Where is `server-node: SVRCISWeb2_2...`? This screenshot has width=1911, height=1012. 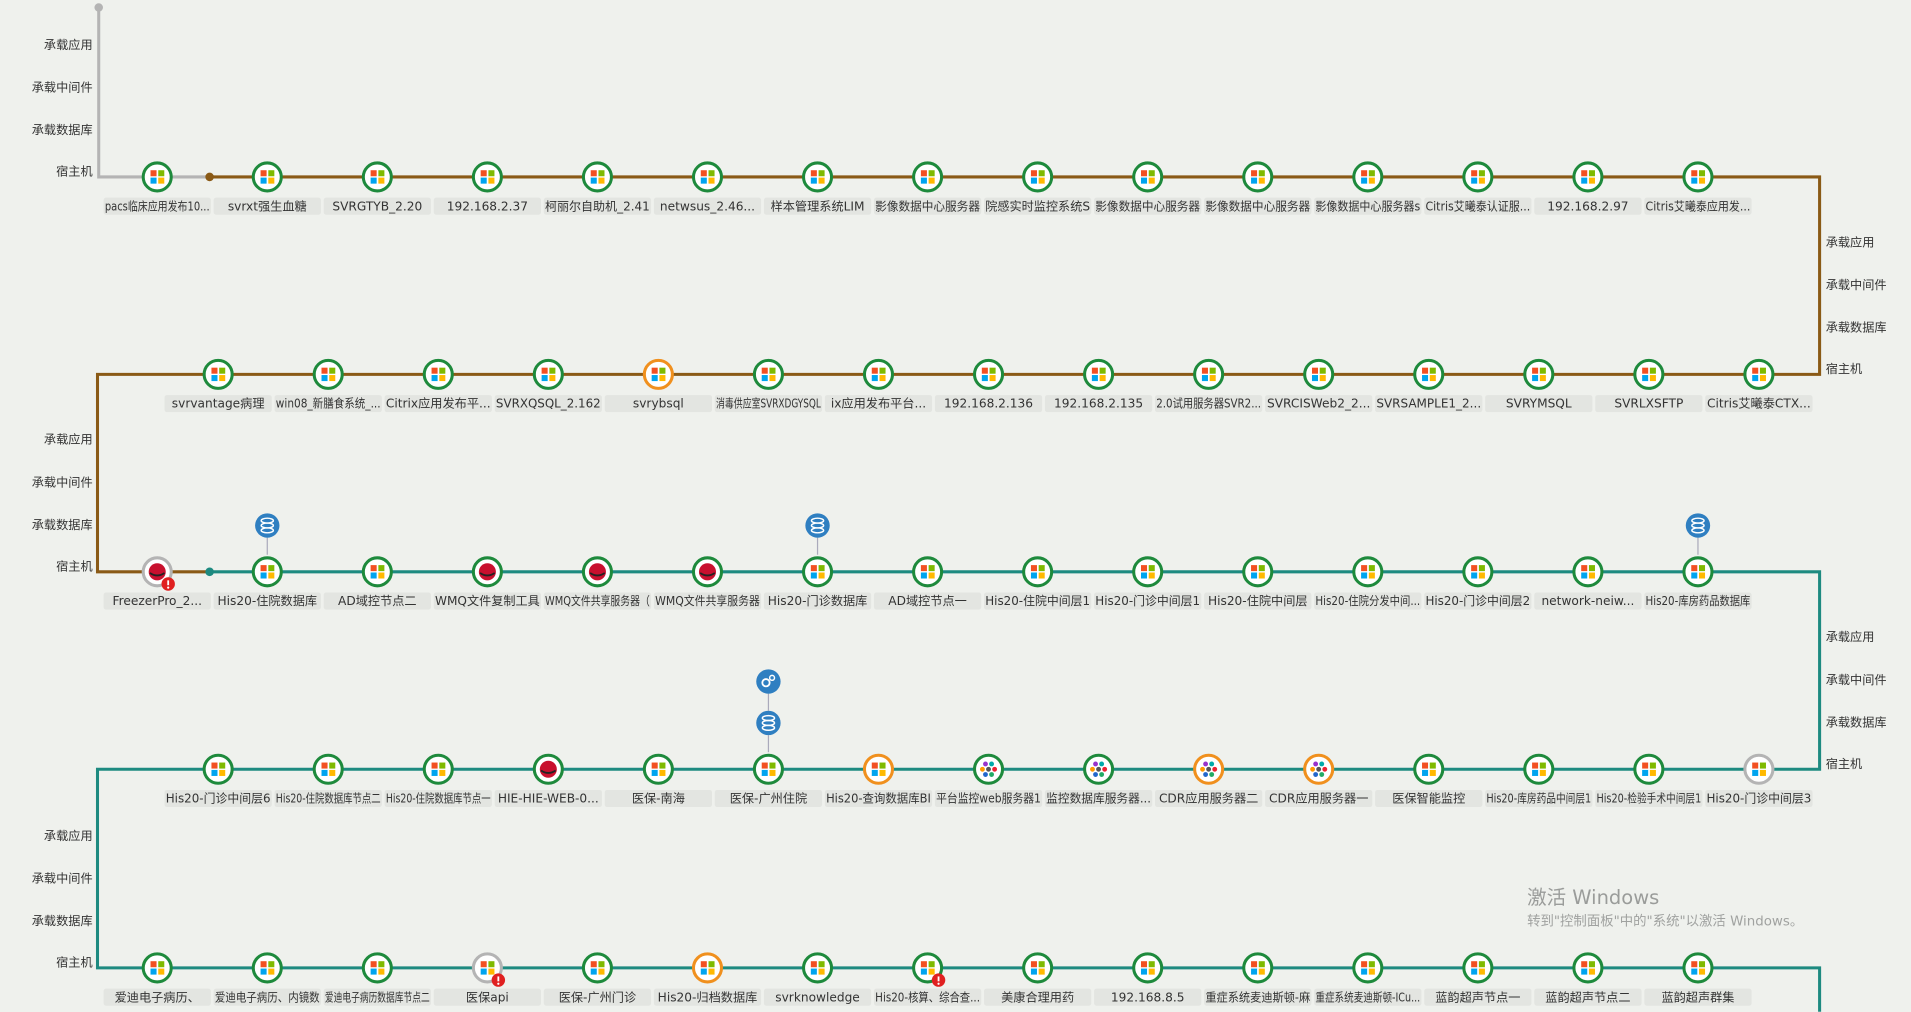 server-node: SVRCISWeb2_2... is located at coordinates (1319, 385).